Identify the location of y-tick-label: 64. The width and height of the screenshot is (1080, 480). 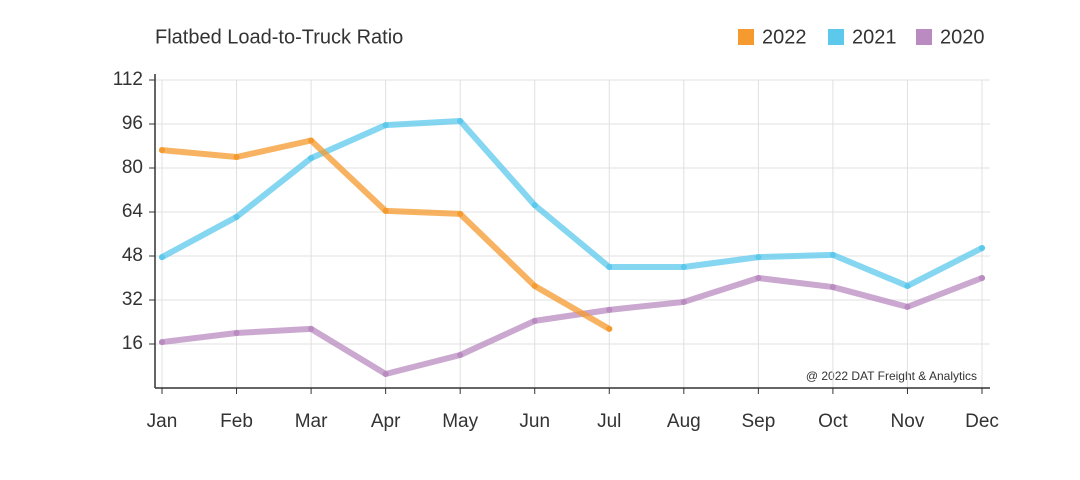
(133, 211).